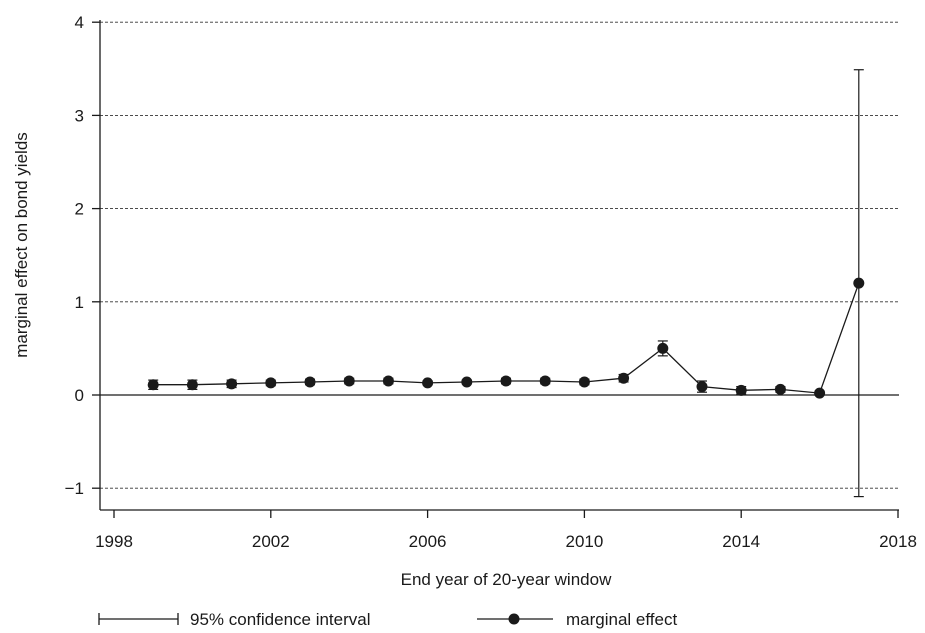 This screenshot has height=633, width=925. What do you see at coordinates (79, 22) in the screenshot?
I see `y-tick-label: 4` at bounding box center [79, 22].